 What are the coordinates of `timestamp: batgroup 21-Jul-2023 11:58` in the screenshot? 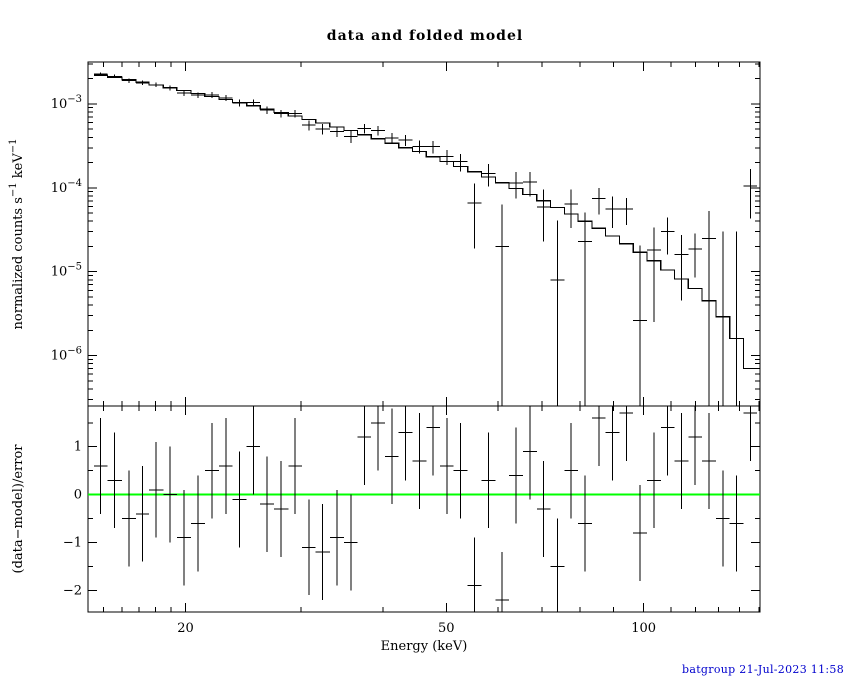 It's located at (763, 669).